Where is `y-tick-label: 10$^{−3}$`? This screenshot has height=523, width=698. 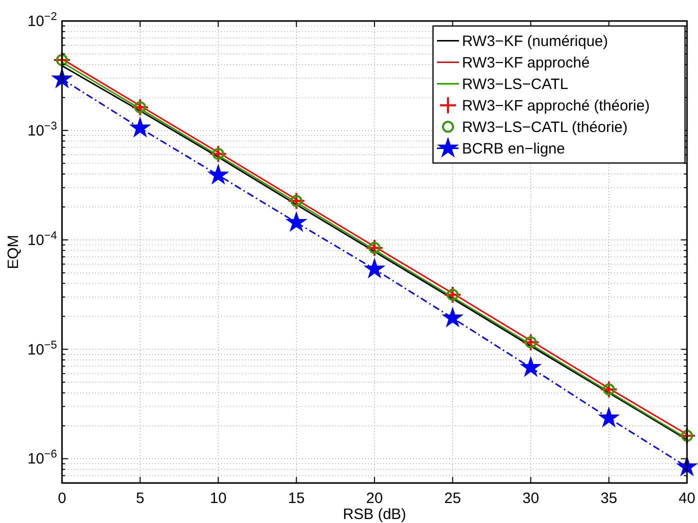
y-tick-label: 10$^{−3}$ is located at coordinates (42, 130).